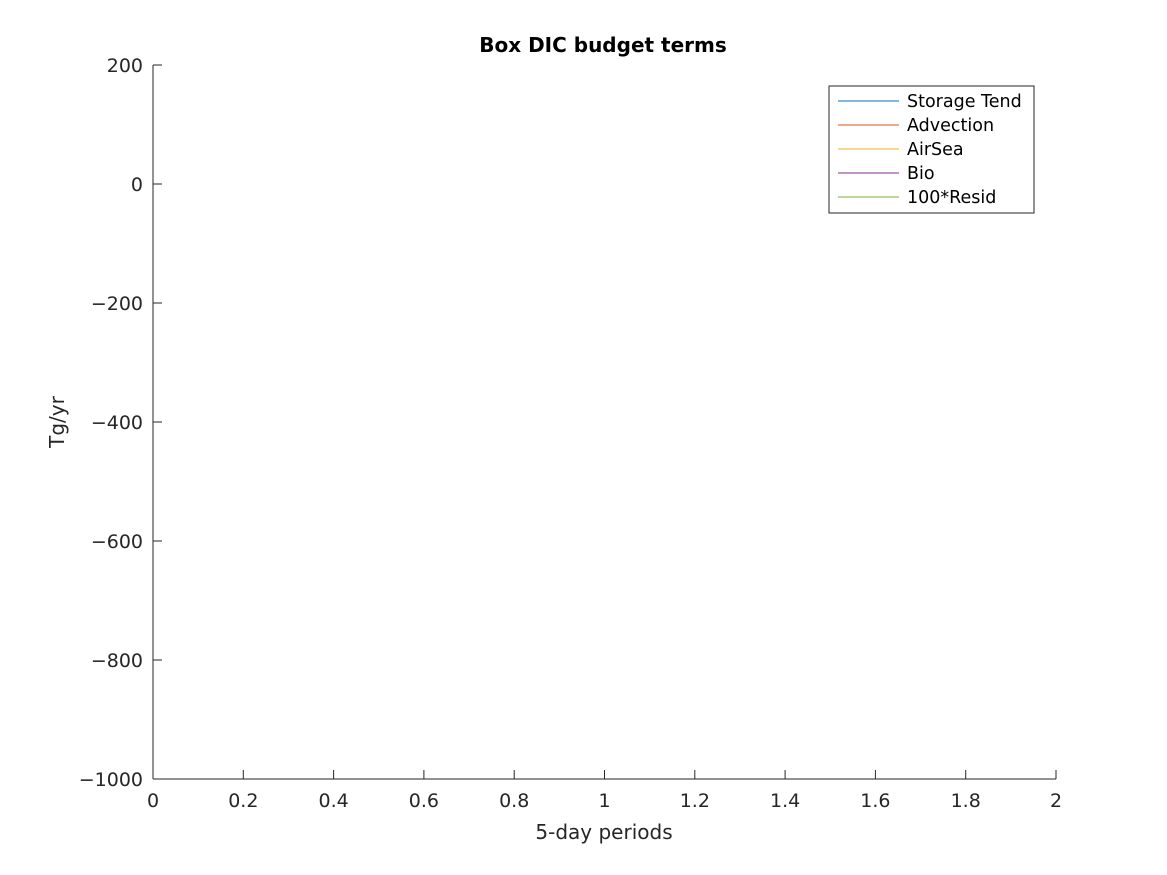  Describe the element at coordinates (603, 45) in the screenshot. I see `chart-title: Box DIC budget terms` at that location.